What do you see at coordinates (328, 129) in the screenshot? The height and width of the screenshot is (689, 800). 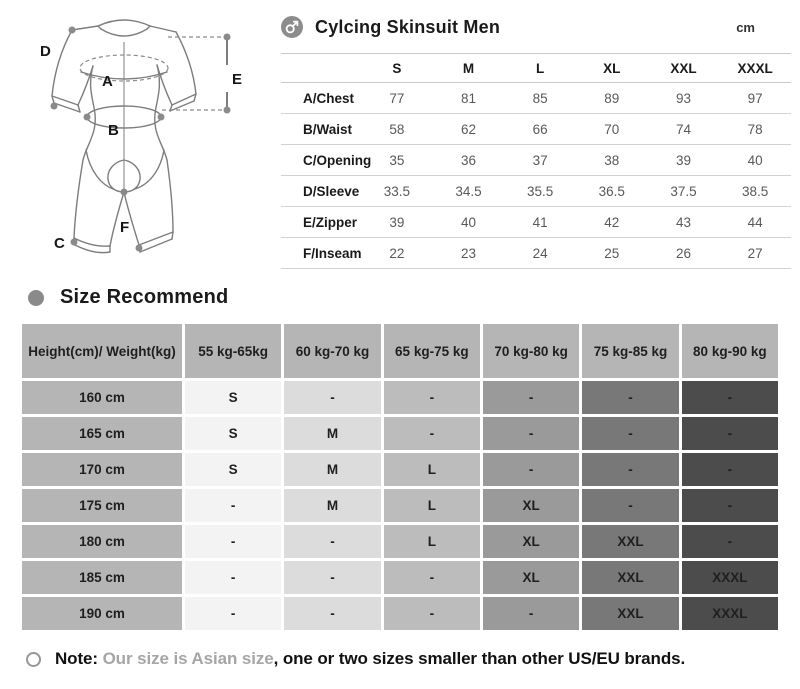 I see `row-label: B/Waist` at bounding box center [328, 129].